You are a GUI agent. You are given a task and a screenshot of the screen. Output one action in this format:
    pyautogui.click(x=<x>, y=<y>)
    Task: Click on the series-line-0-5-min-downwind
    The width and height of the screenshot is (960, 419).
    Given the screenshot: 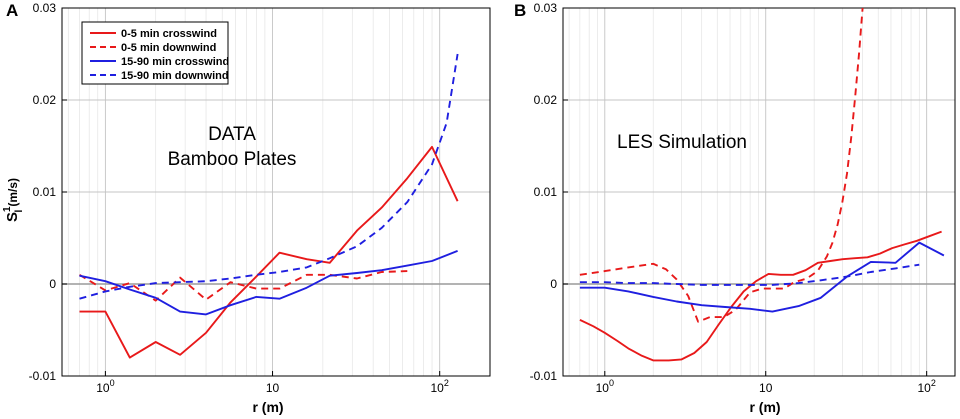 What is the action you would take?
    pyautogui.click(x=243, y=286)
    